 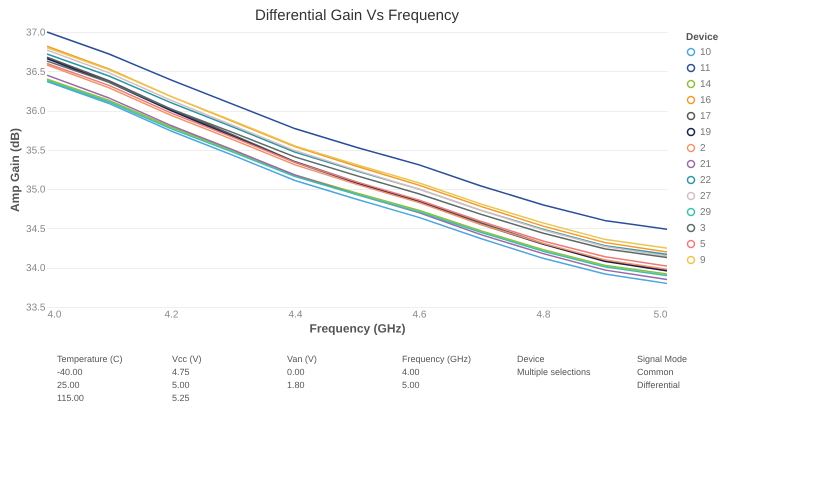 I want to click on y-tick-label: 36.0, so click(x=36, y=112).